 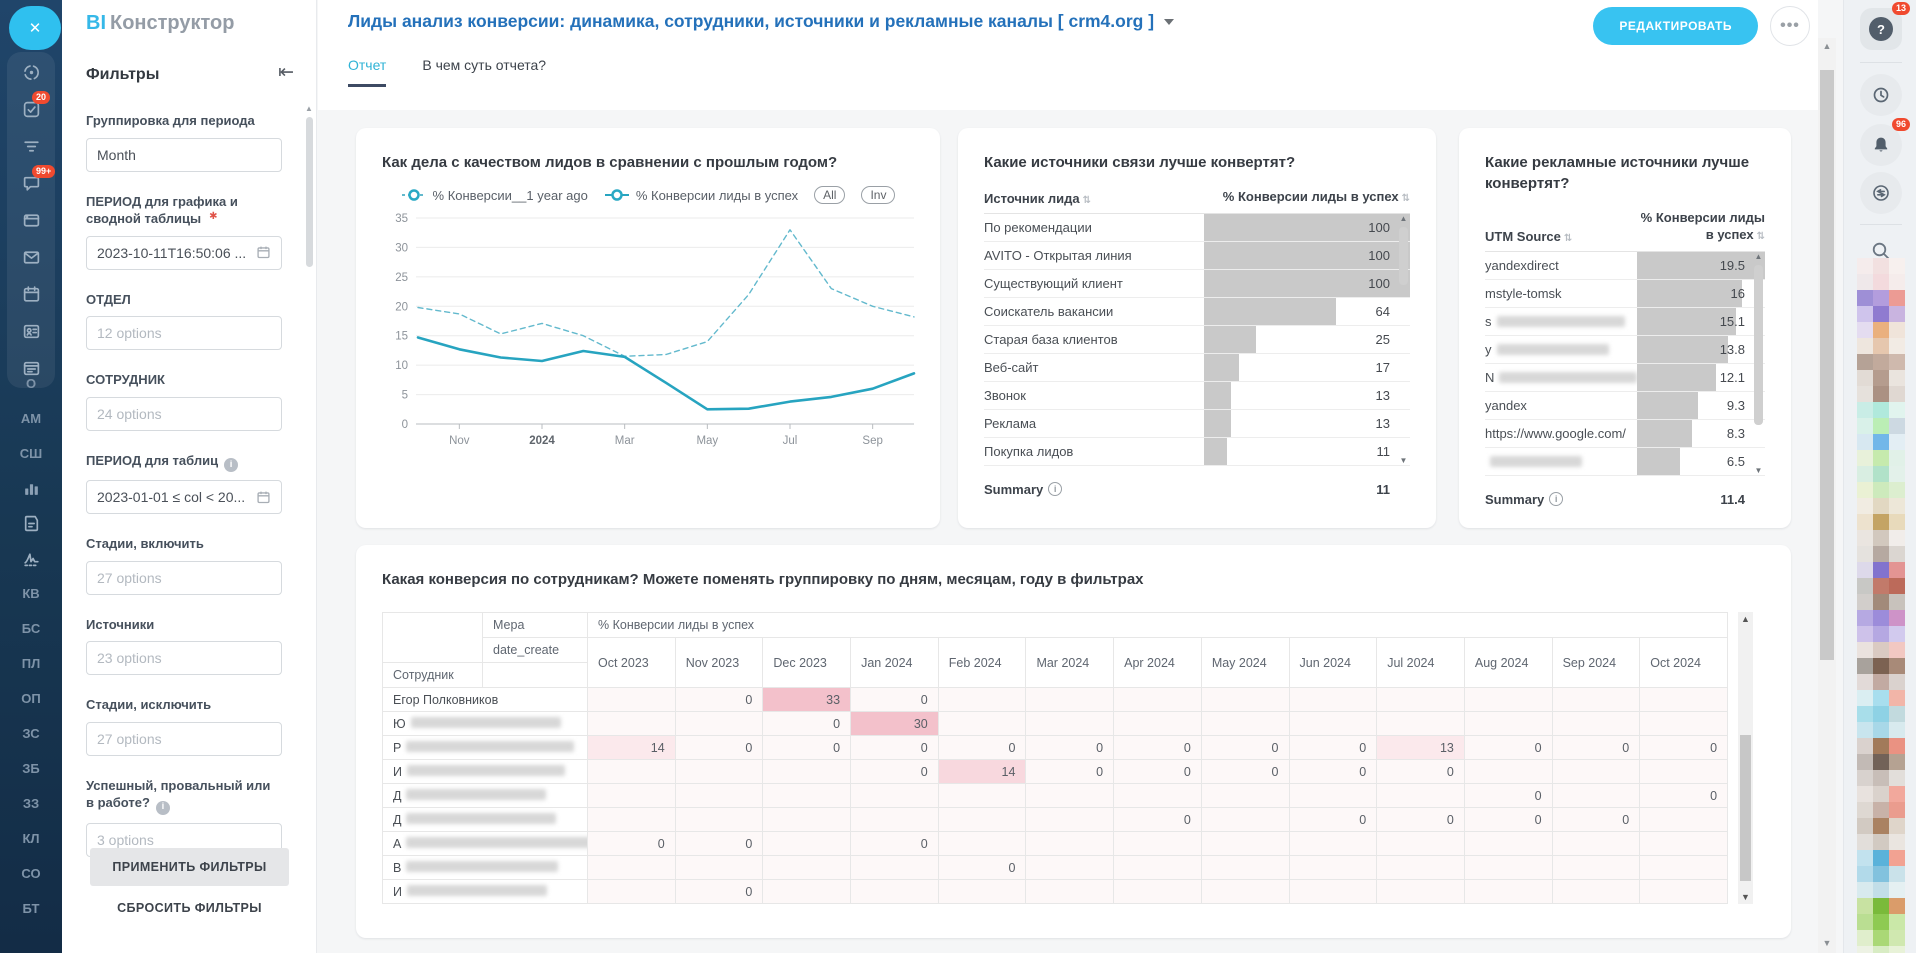 I want to click on notifications-button: 96, so click(x=1885, y=142).